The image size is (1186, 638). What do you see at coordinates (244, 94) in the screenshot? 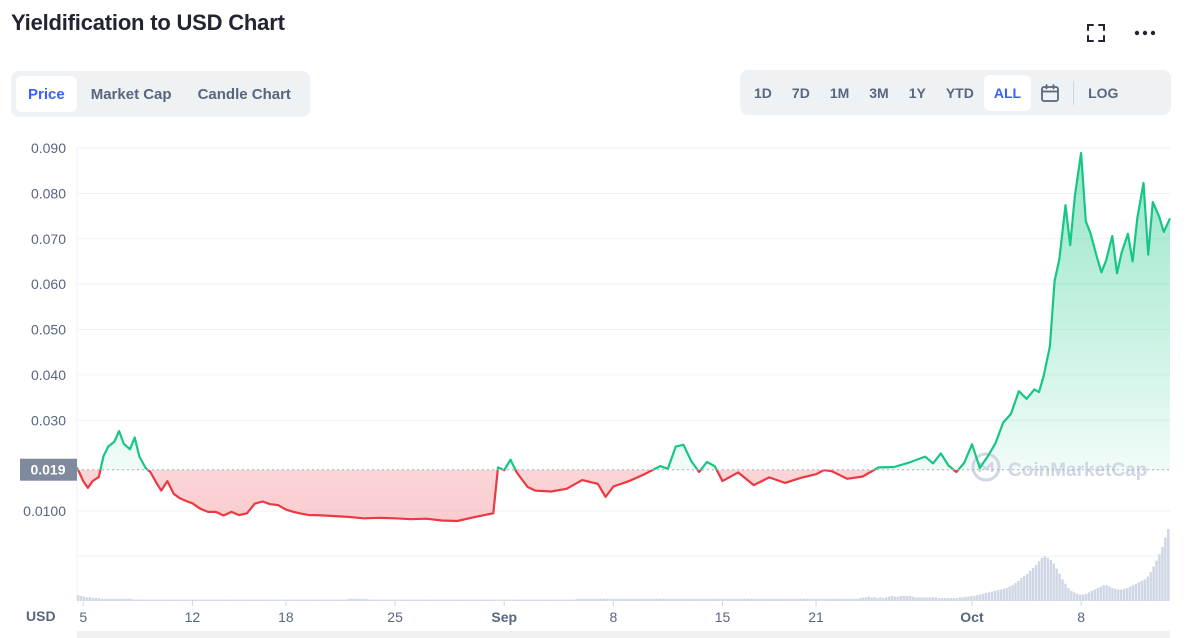
I see `tab-candle-chart: Candle Chart` at bounding box center [244, 94].